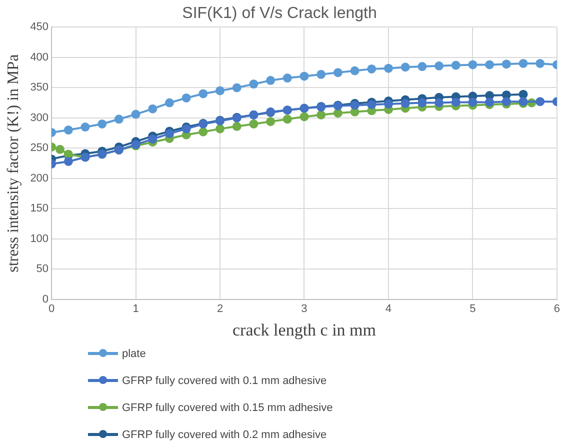 The image size is (563, 446). I want to click on x-tick-label: 4, so click(388, 309).